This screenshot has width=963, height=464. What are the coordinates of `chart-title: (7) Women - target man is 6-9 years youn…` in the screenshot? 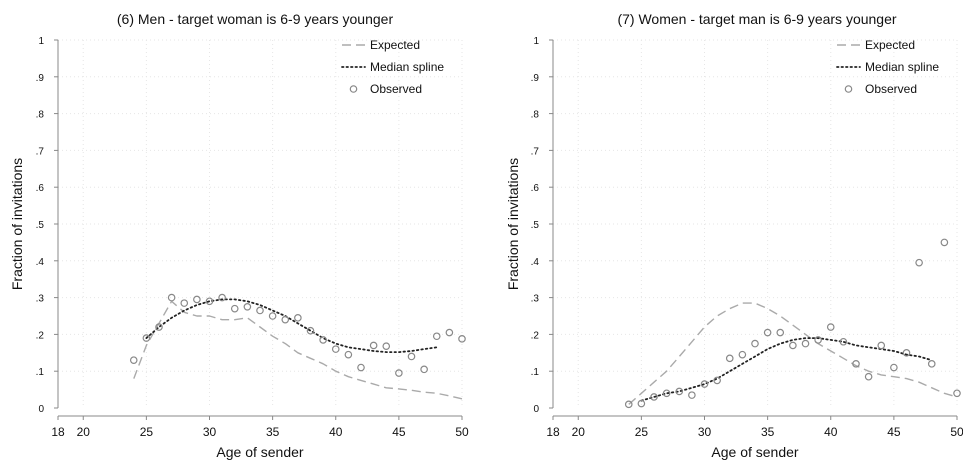 It's located at (756, 19).